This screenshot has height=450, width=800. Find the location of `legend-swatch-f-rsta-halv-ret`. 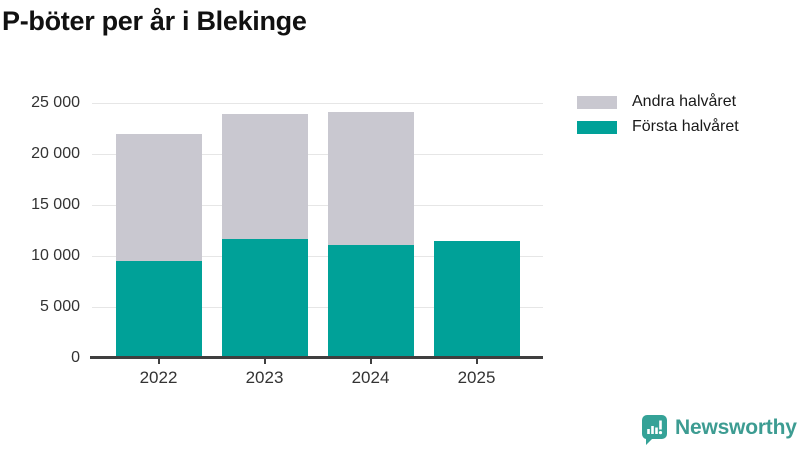

legend-swatch-f-rsta-halv-ret is located at coordinates (597, 127).